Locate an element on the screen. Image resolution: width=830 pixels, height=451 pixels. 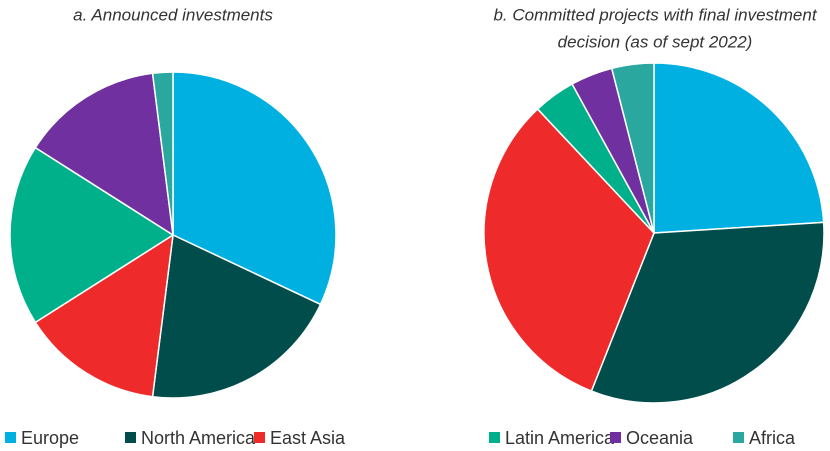
legend-label: Latin America is located at coordinates (560, 438).